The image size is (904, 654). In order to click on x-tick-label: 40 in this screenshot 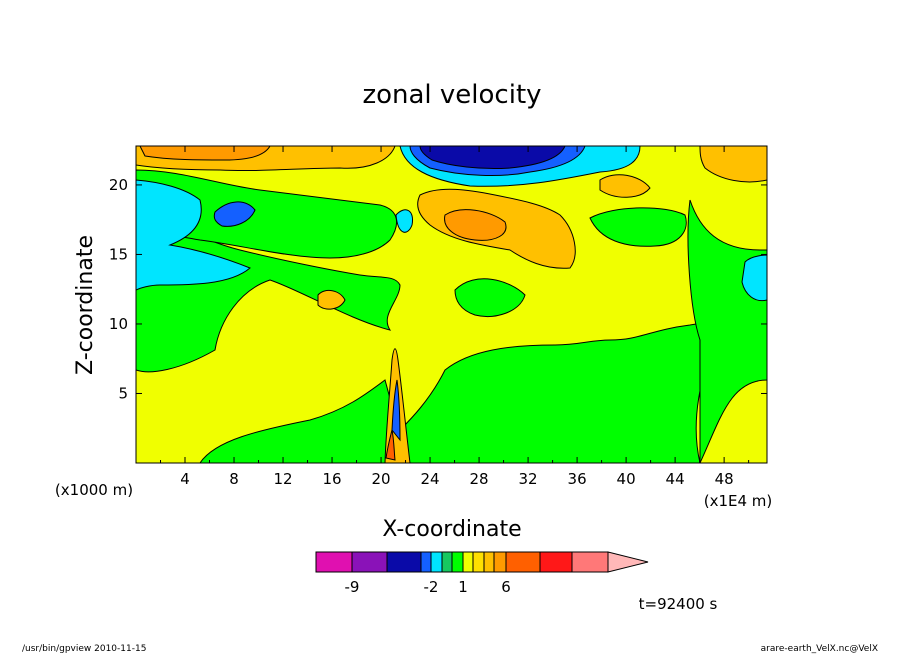, I will do `click(626, 479)`.